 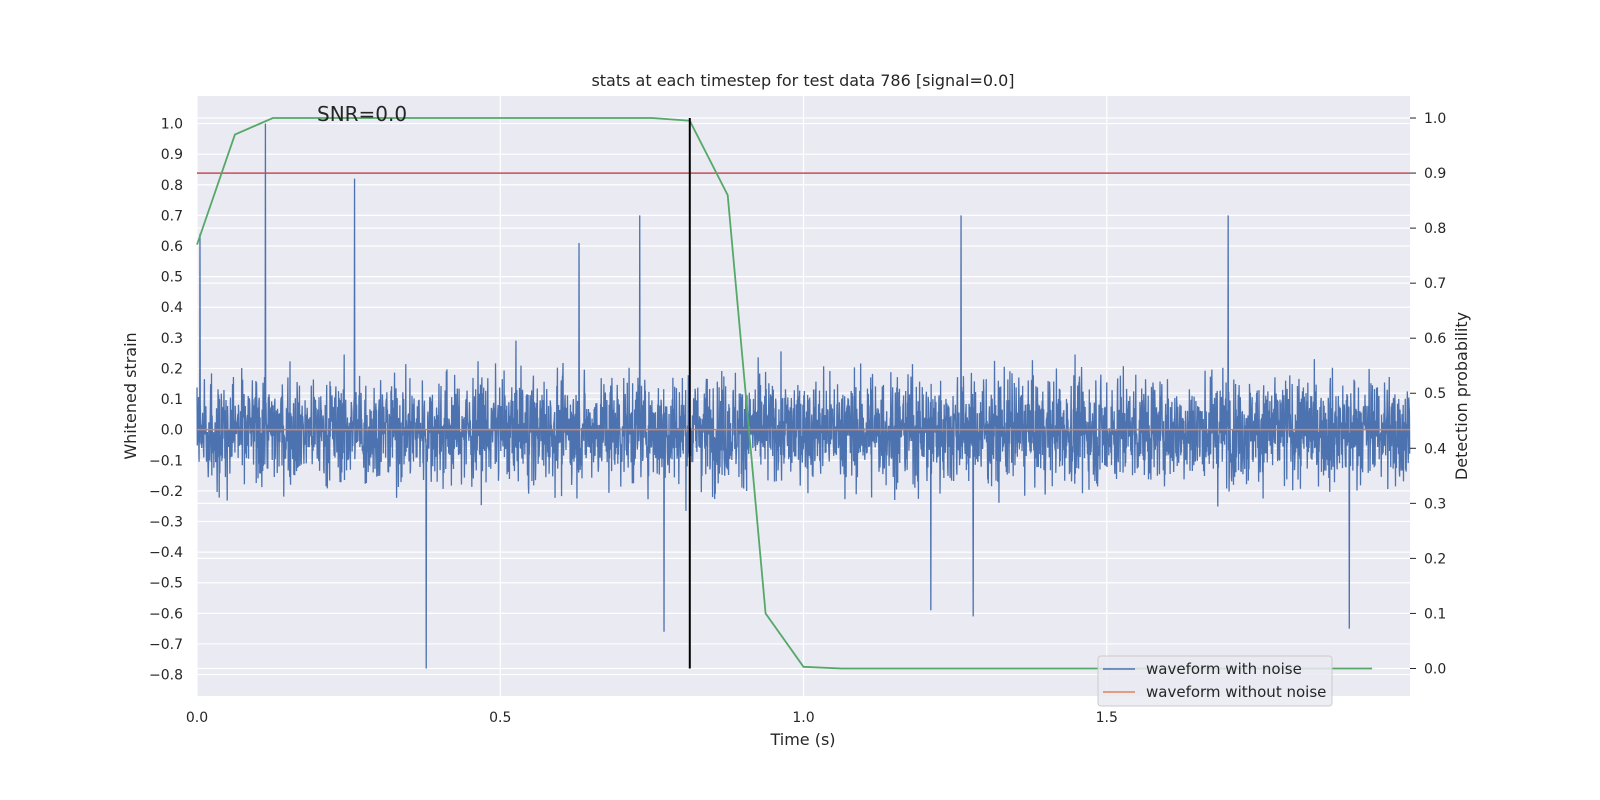 What do you see at coordinates (166, 461) in the screenshot?
I see `y-left-tick-label: −0.1` at bounding box center [166, 461].